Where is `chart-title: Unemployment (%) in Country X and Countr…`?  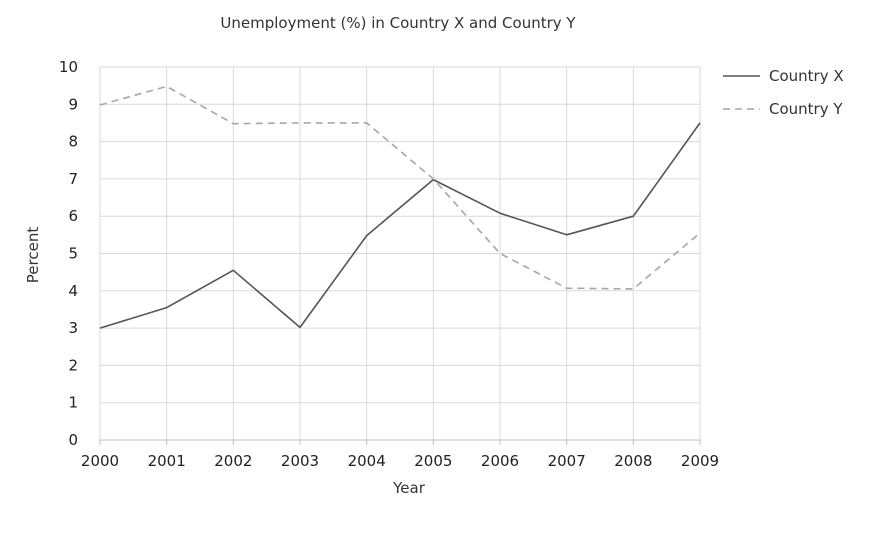 chart-title: Unemployment (%) in Country X and Countr… is located at coordinates (398, 23).